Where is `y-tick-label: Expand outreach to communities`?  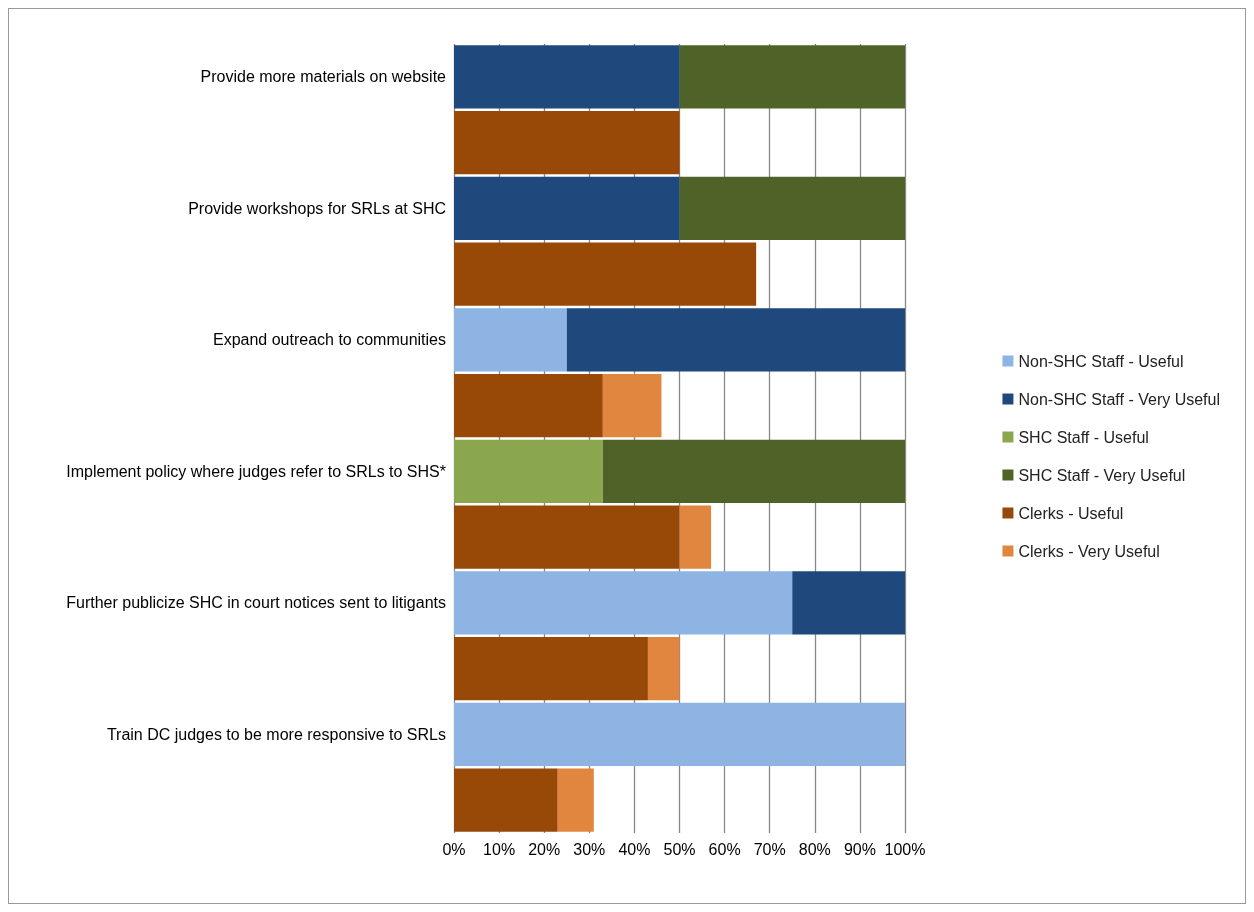
y-tick-label: Expand outreach to communities is located at coordinates (329, 340).